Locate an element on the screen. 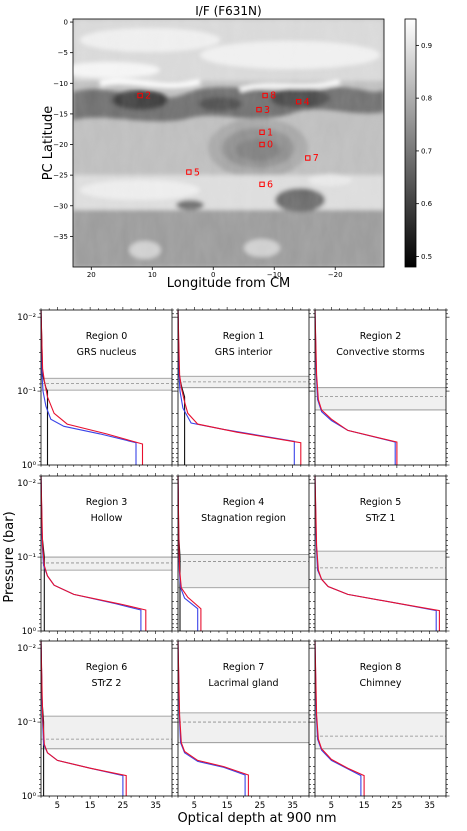 Image resolution: width=467 pixels, height=831 pixels. profile-panel: Region 2 Convective storms is located at coordinates (380, 387).